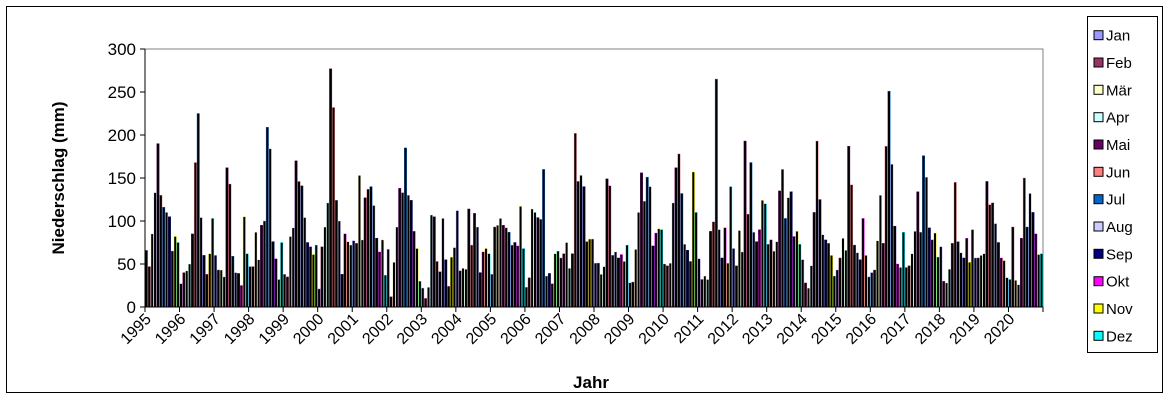 The image size is (1167, 400). I want to click on bar-jan-2016, so click(872, 290).